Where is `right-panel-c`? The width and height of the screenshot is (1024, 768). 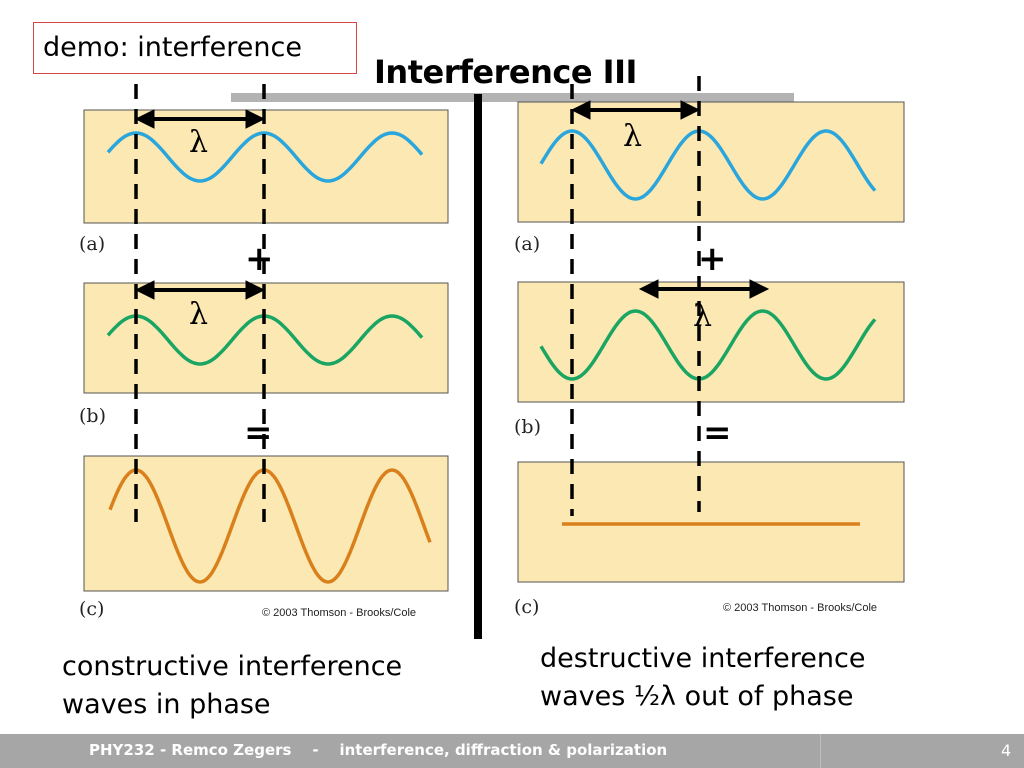 right-panel-c is located at coordinates (711, 522).